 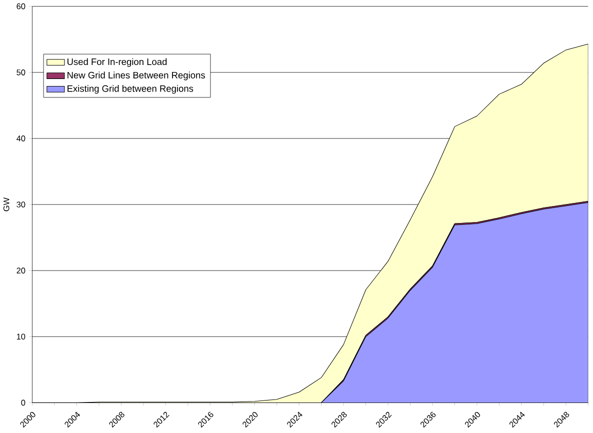 I want to click on legend-label: Used For In-region Load, so click(x=117, y=62).